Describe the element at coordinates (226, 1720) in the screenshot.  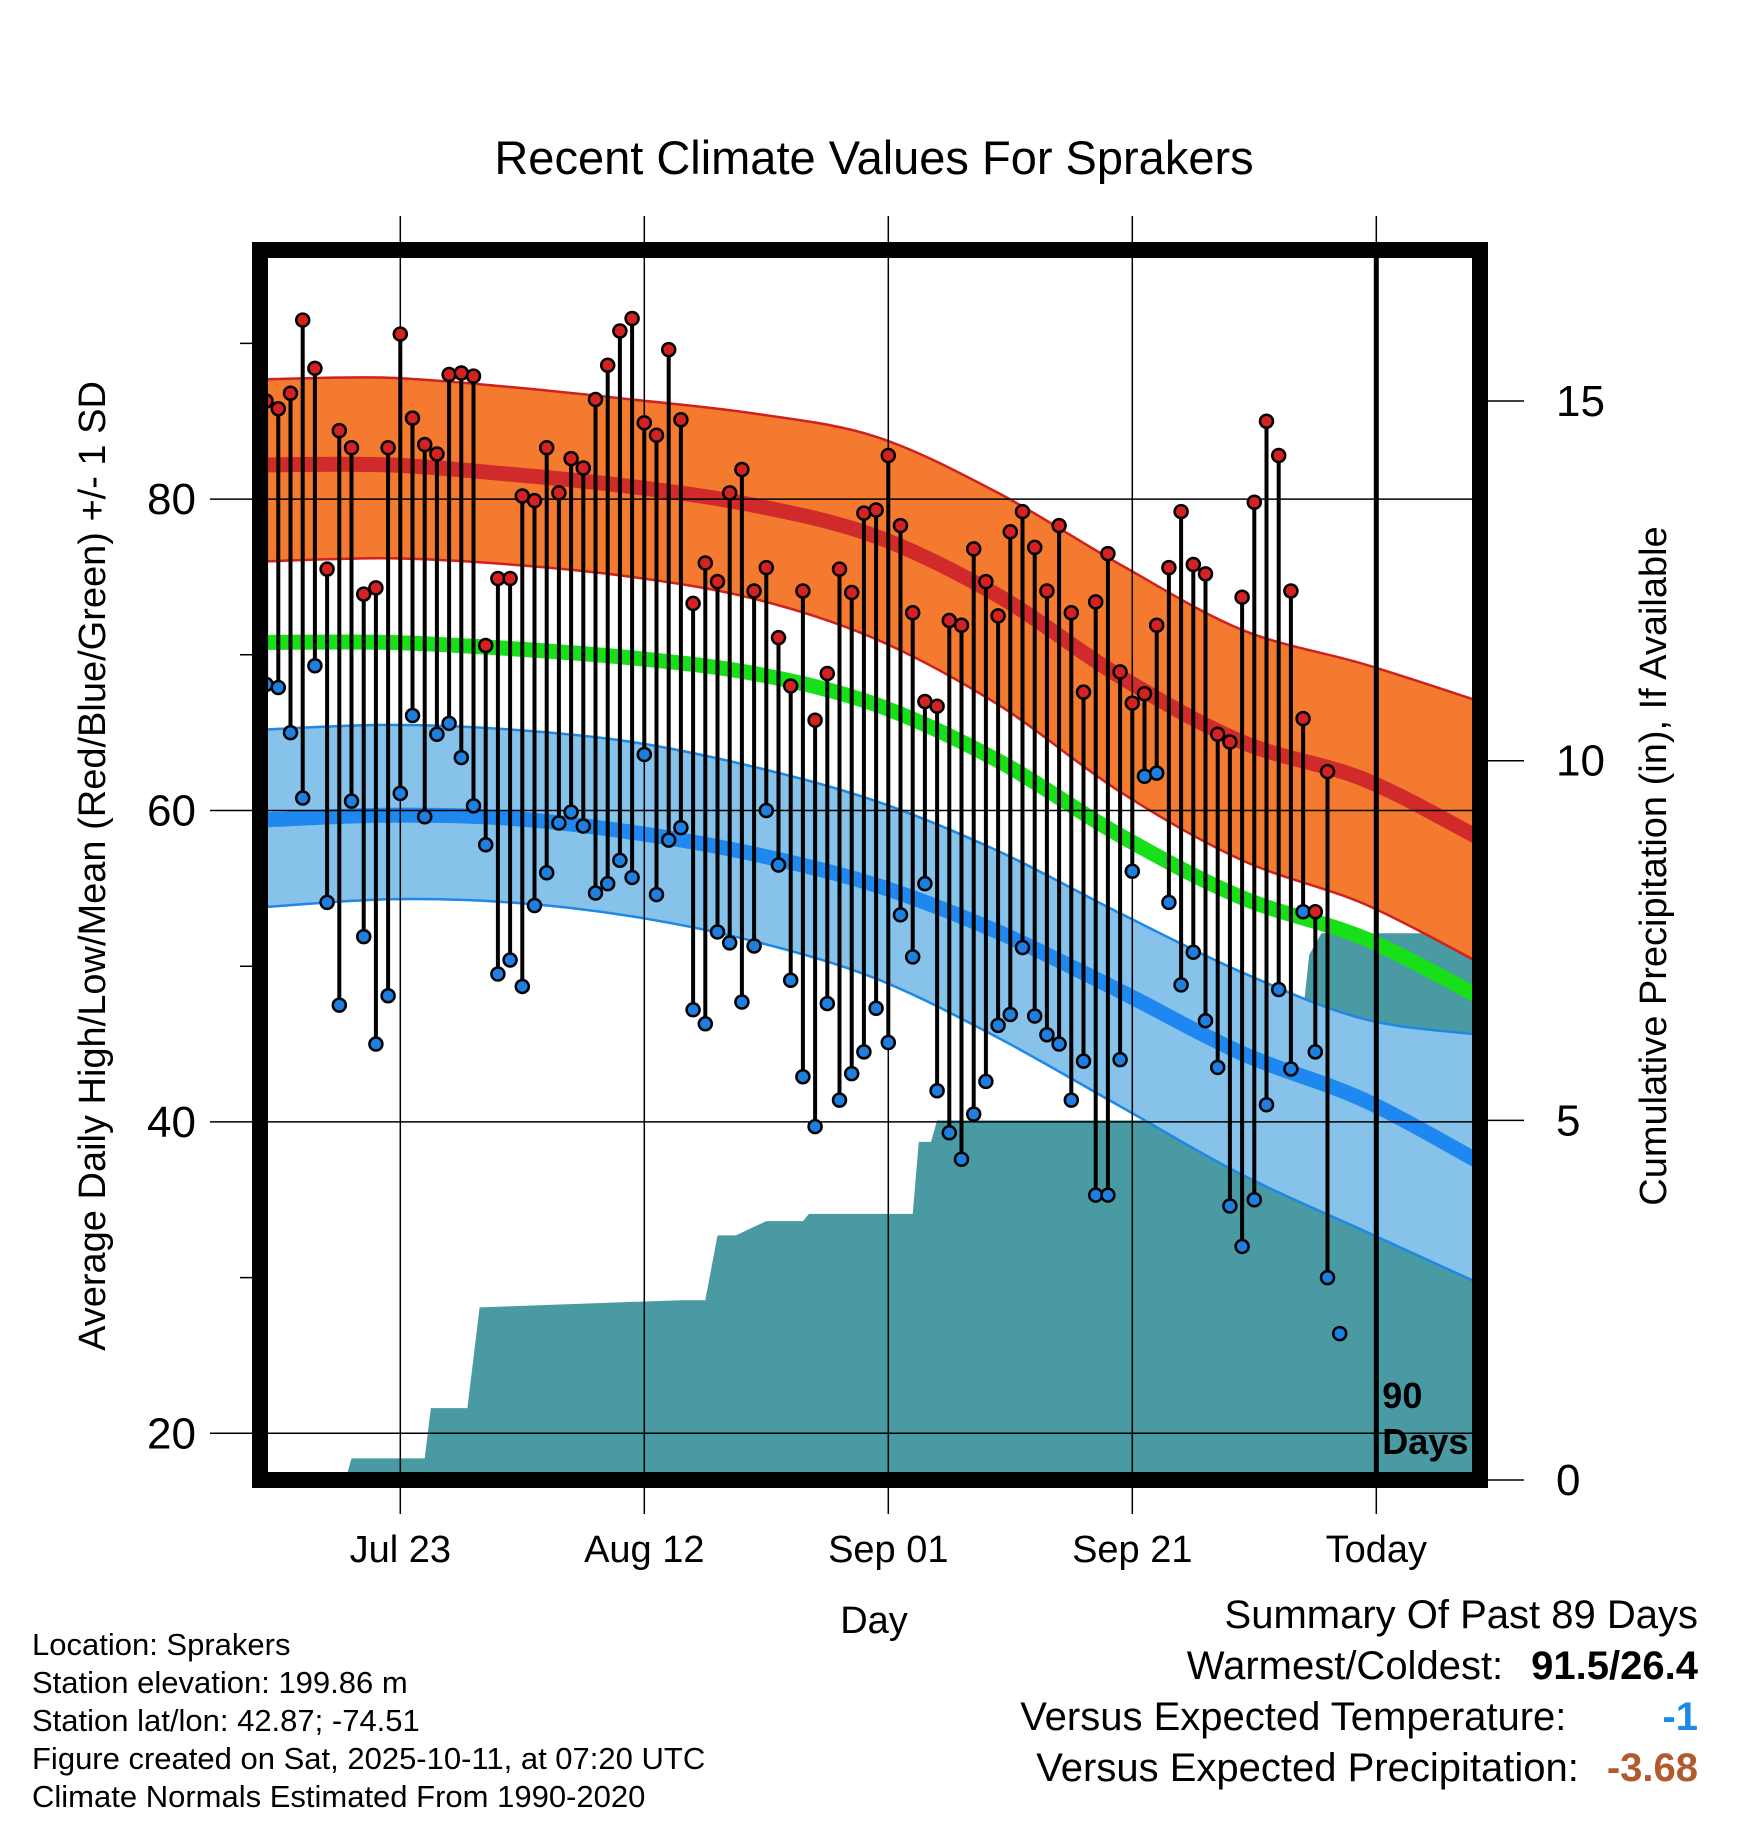
I see `latlon-text: Station lat/lon: 42.87; -74.51` at that location.